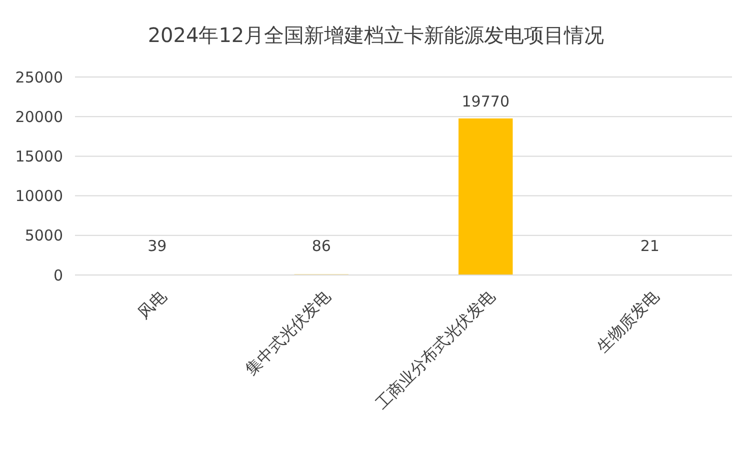 The width and height of the screenshot is (752, 452). Describe the element at coordinates (486, 101) in the screenshot. I see `data-label: 19770` at that location.